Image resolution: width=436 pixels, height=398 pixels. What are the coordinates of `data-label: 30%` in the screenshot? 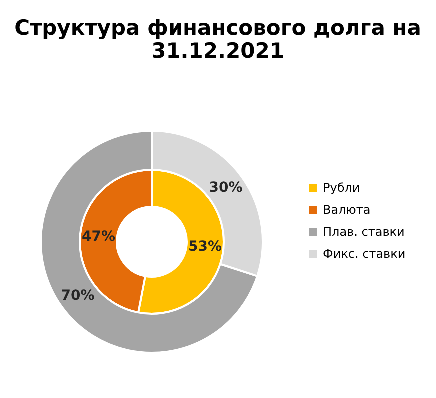 It's located at (226, 188).